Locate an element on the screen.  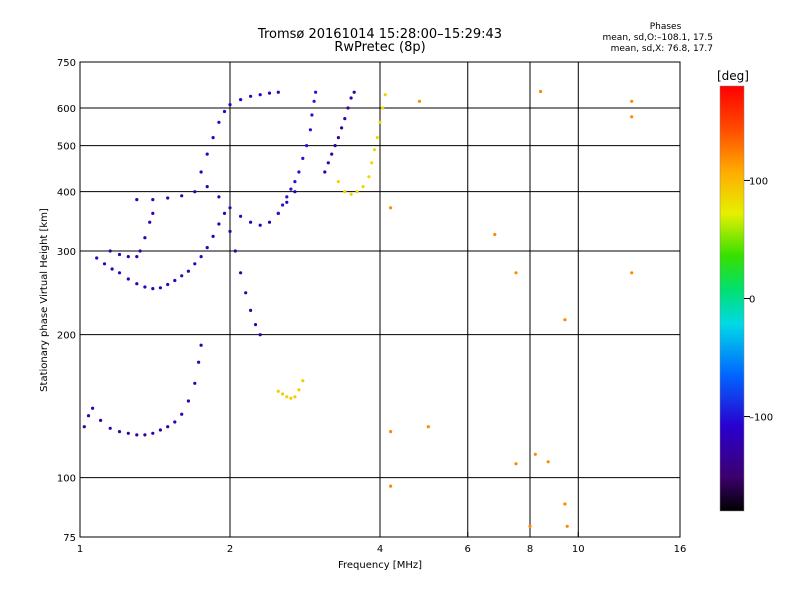
colorbar-tick-label: 100 is located at coordinates (758, 181).